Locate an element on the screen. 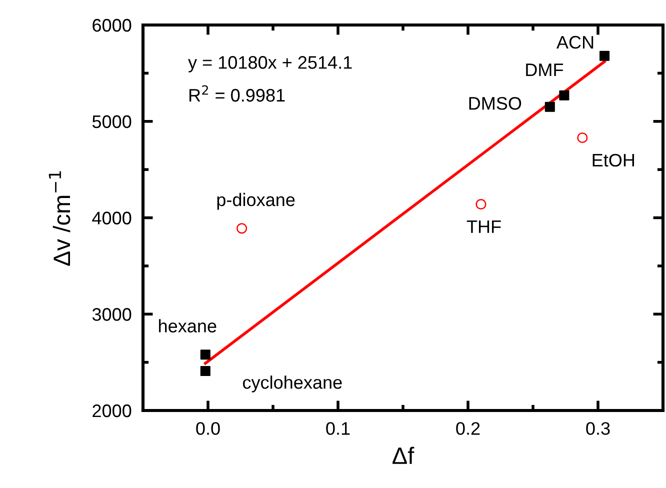 The width and height of the screenshot is (666, 488). x-tick-label: 0.2 is located at coordinates (468, 428).